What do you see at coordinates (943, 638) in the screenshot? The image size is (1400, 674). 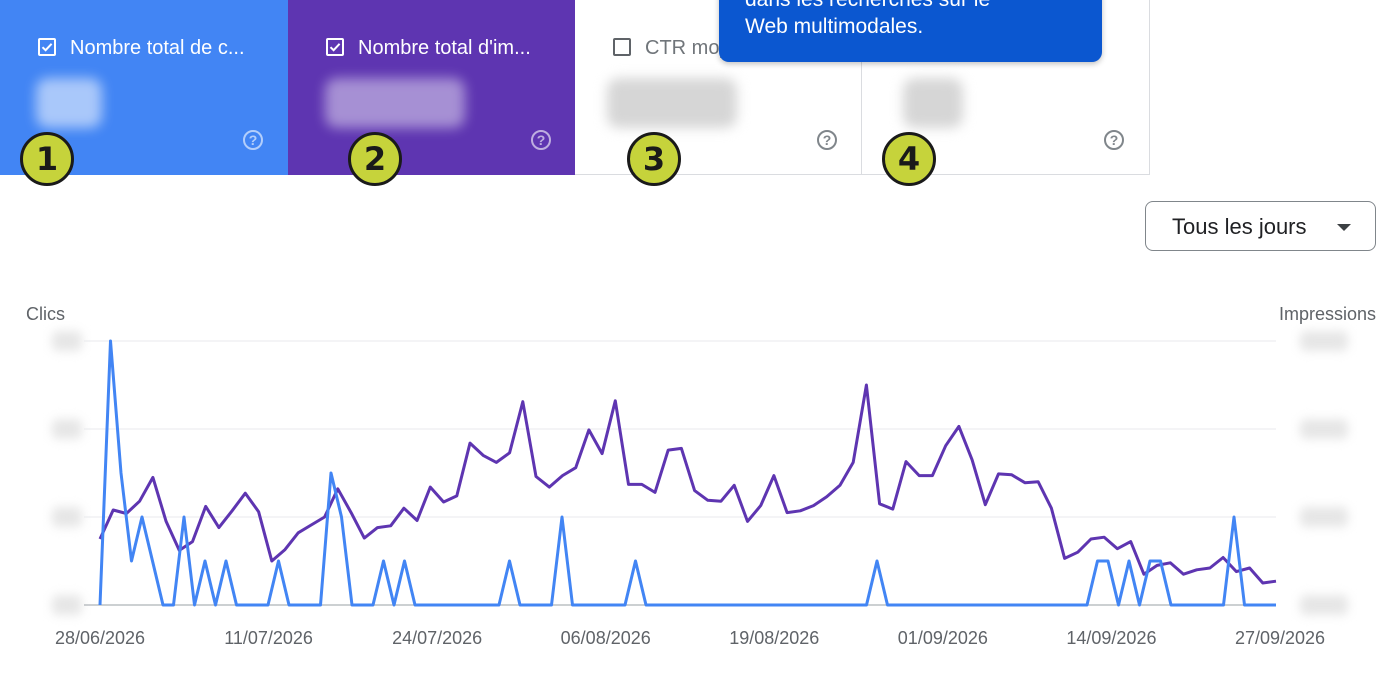 I see `x-tick-label: 01/09/2026` at bounding box center [943, 638].